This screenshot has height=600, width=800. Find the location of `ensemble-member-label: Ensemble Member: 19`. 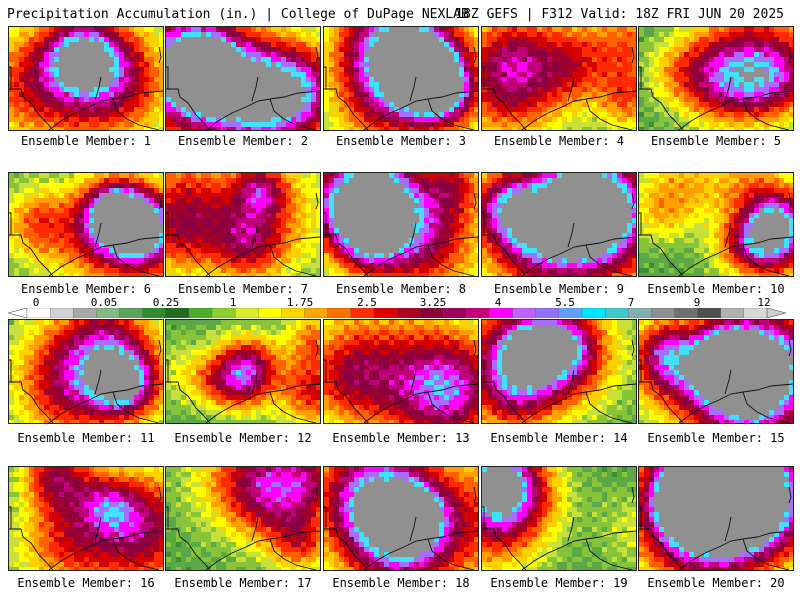

ensemble-member-label: Ensemble Member: 19 is located at coordinates (559, 583).